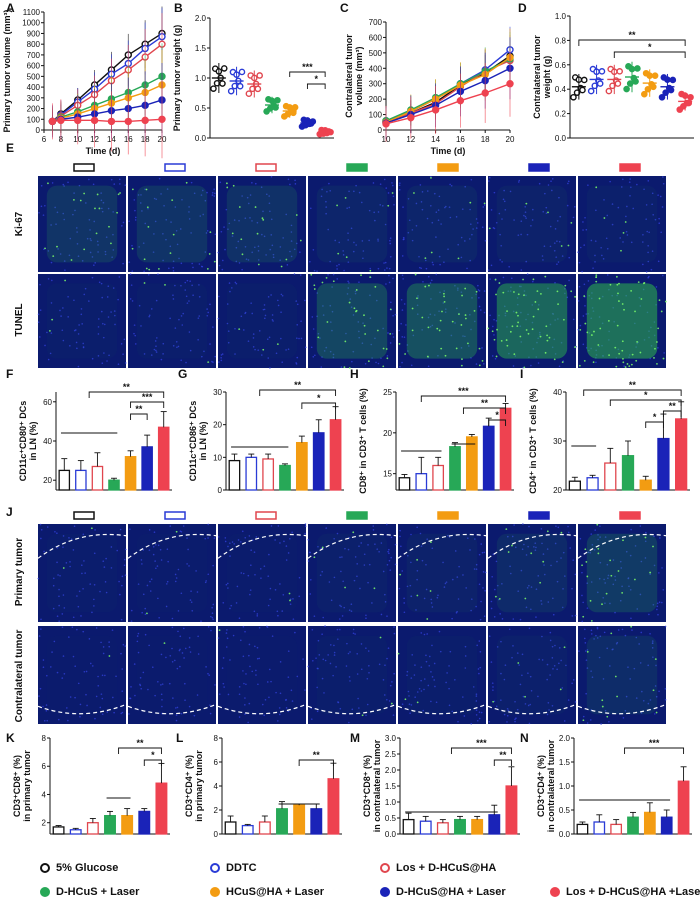 The width and height of the screenshot is (700, 909). Describe the element at coordinates (385, 868) in the screenshot. I see `legend-marker-icon` at that location.